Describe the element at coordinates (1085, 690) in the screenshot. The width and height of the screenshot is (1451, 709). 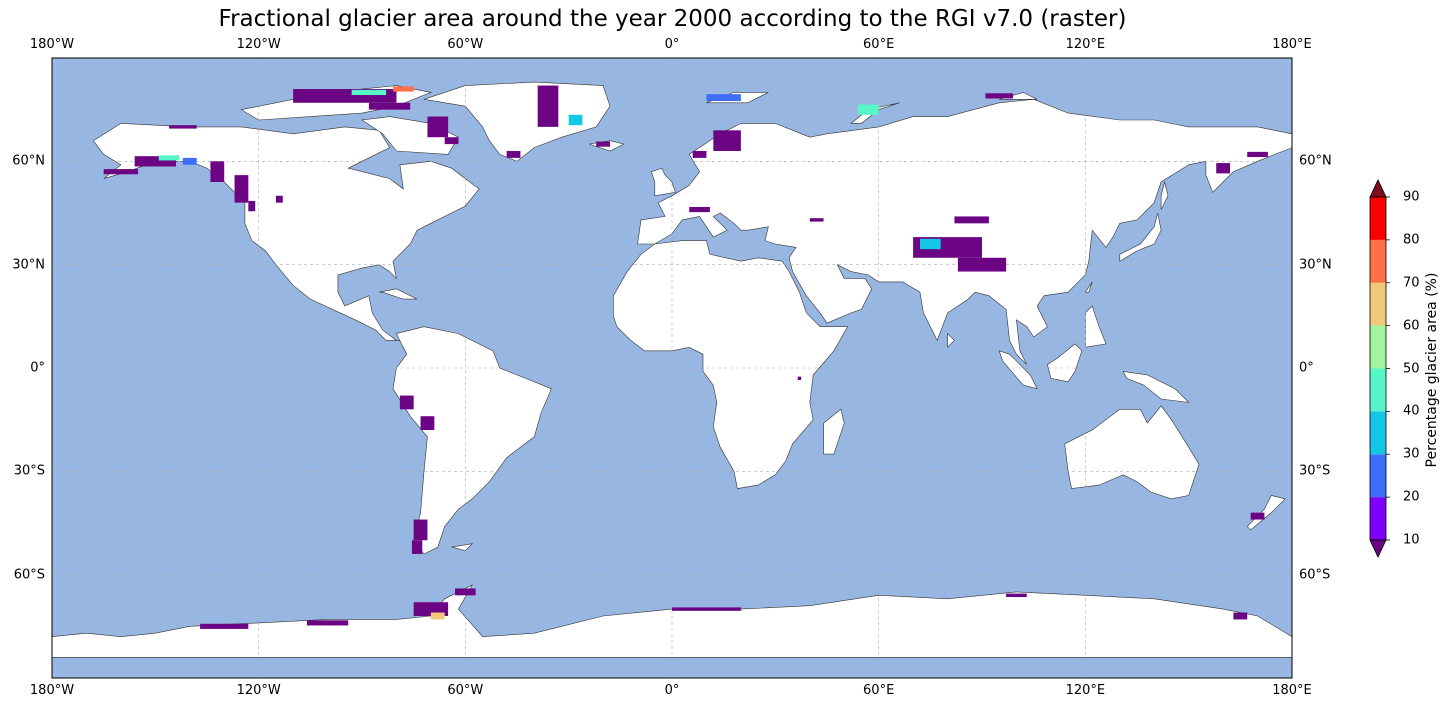
I see `bottom-tick-label: 120°E` at that location.